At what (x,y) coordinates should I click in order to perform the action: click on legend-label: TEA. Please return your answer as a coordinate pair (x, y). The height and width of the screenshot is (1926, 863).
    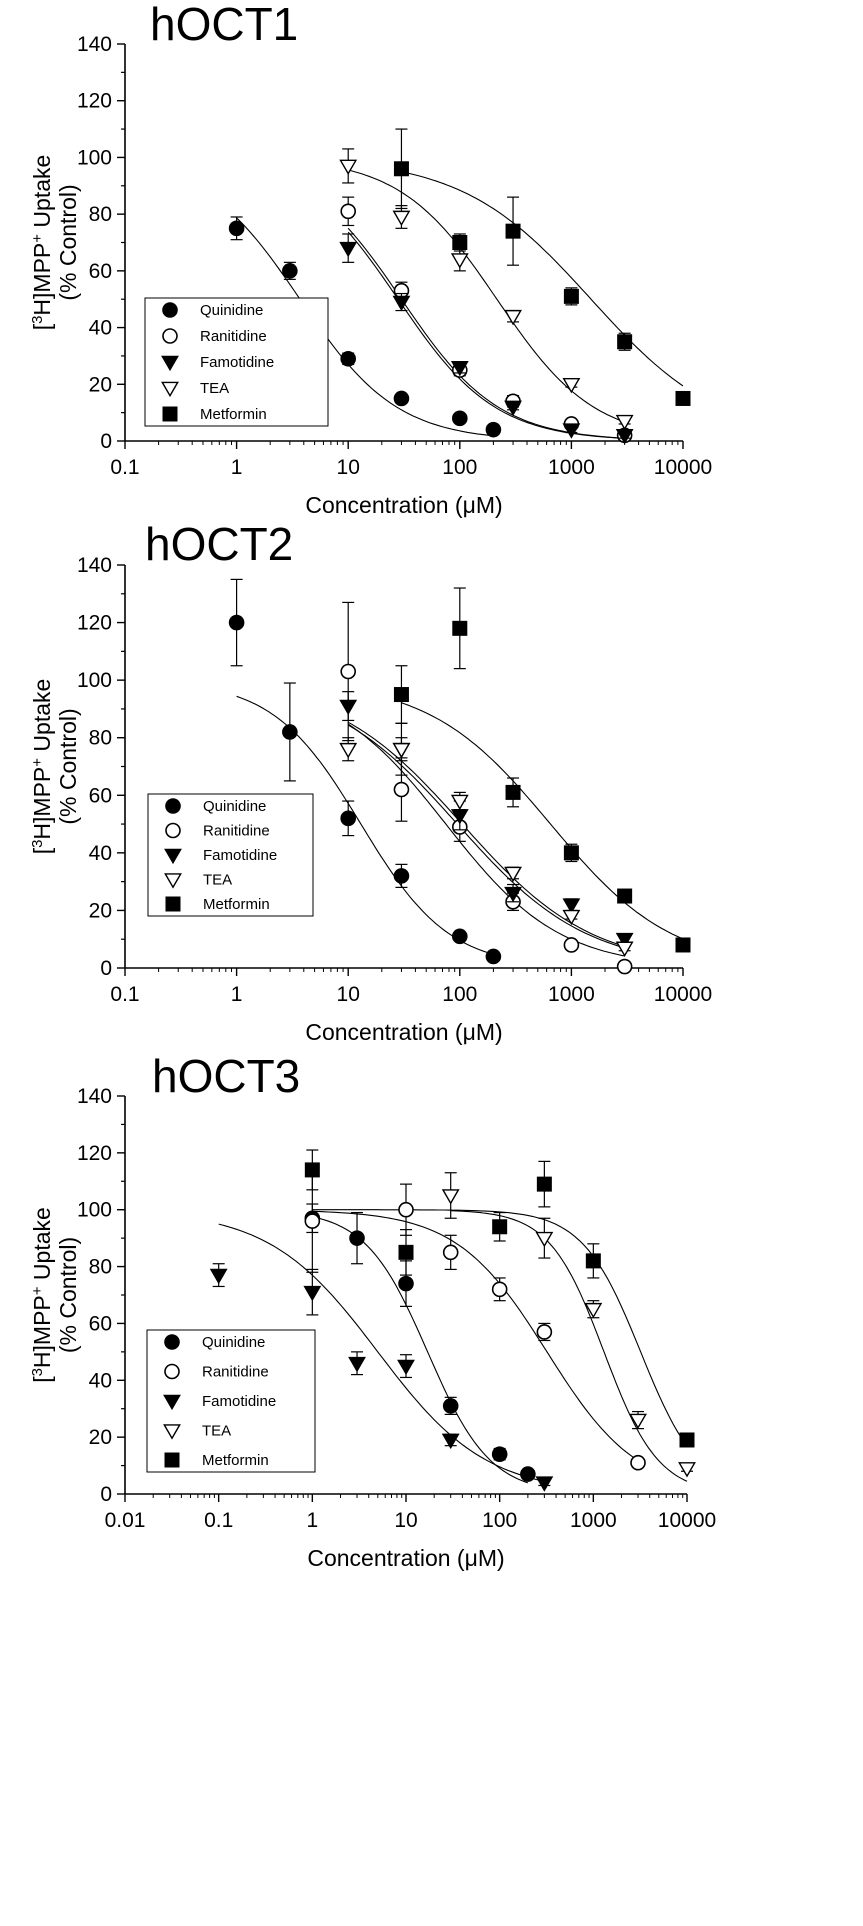
    Looking at the image, I should click on (217, 880).